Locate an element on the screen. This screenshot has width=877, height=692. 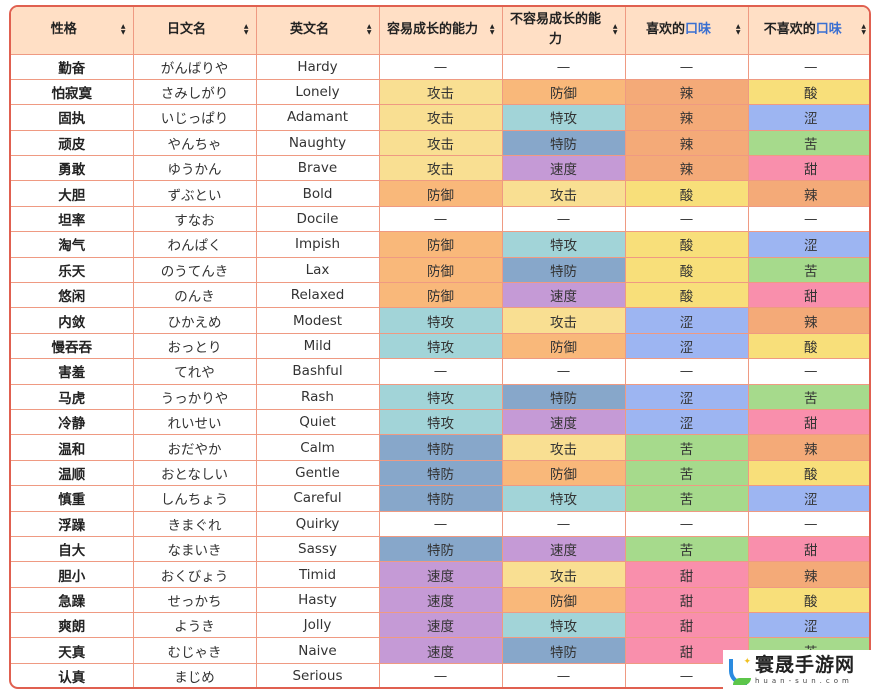
nature-cell: 乐天 is located at coordinates (72, 270).